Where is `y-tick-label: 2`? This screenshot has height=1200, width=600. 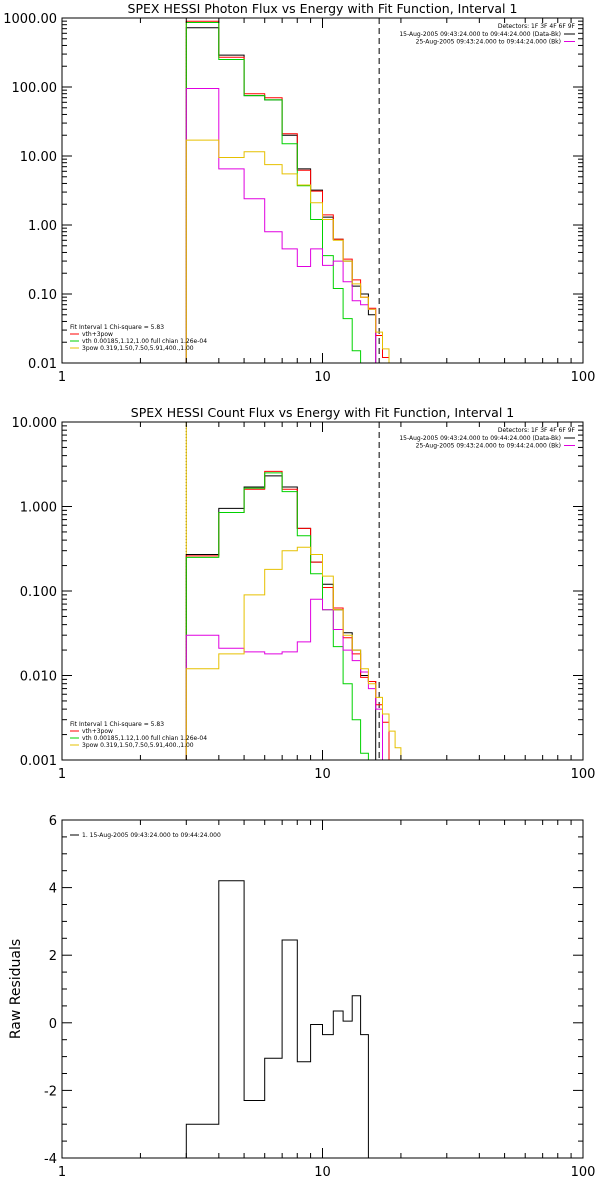
y-tick-label: 2 is located at coordinates (53, 956).